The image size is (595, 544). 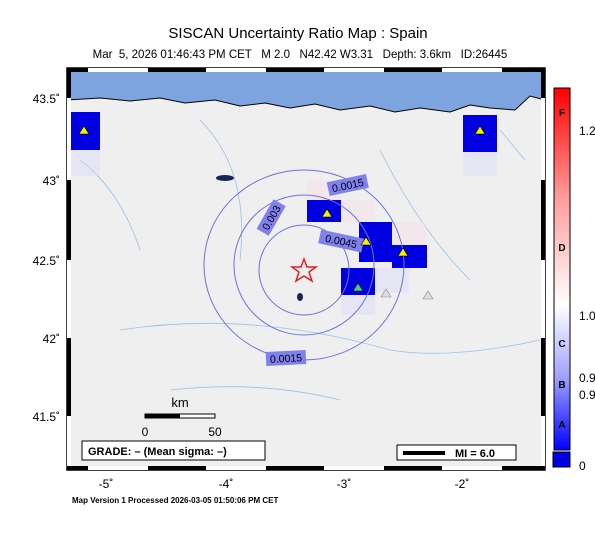 I want to click on contour-label: 0.0015, so click(x=286, y=359).